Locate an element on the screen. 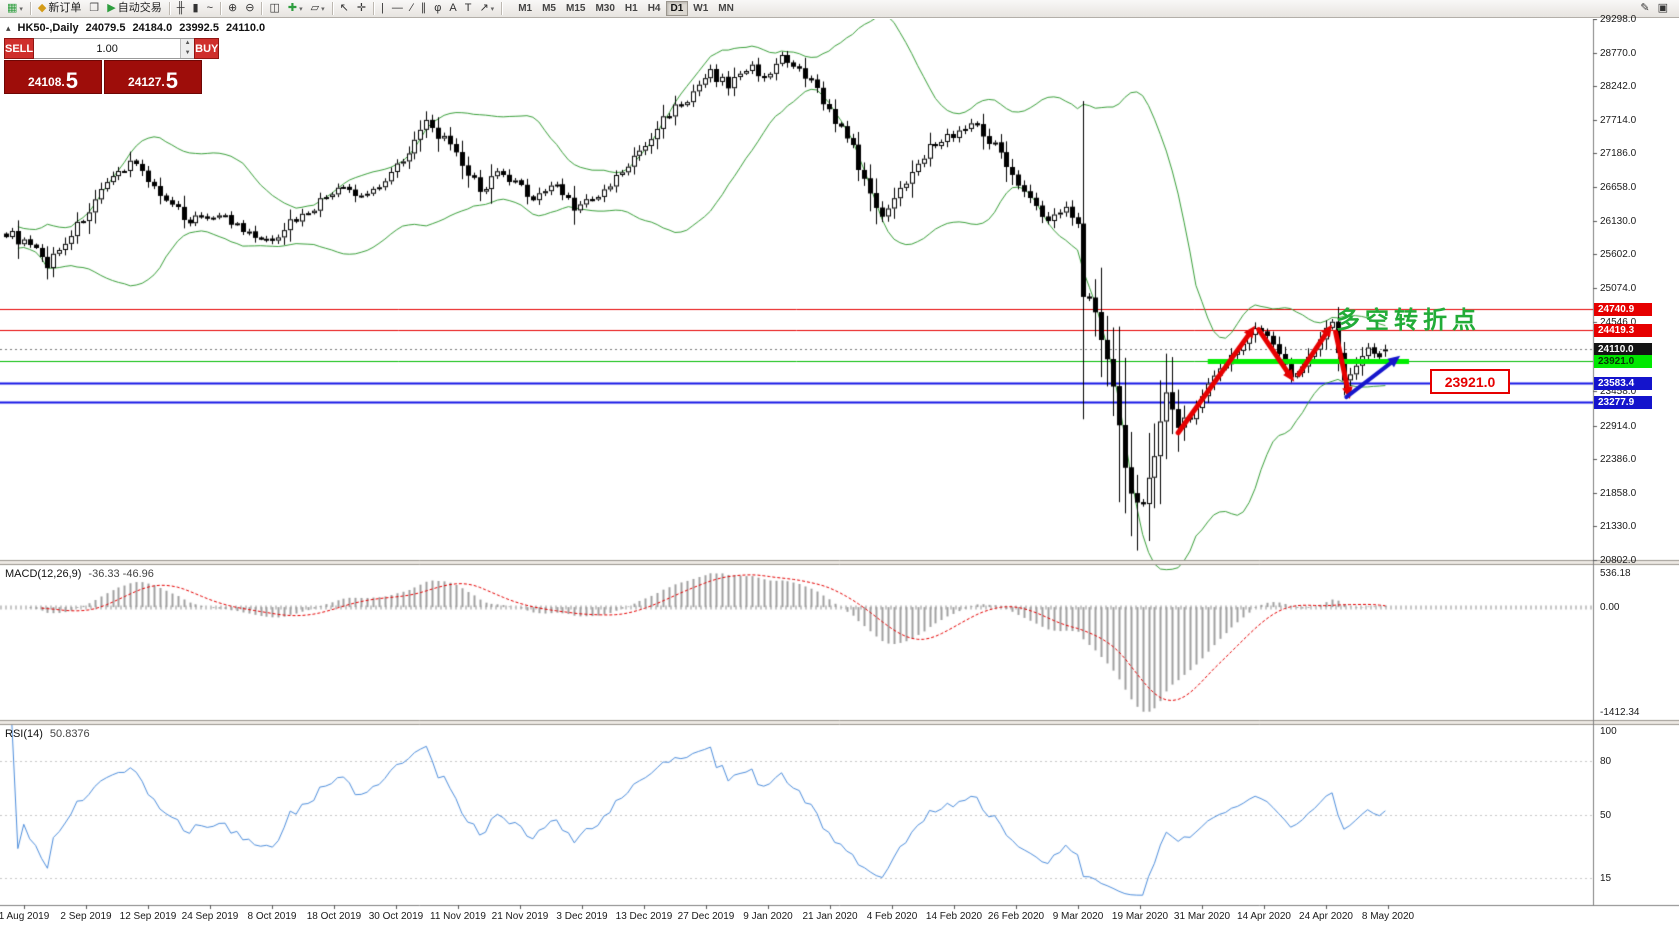  sell-price-button: 24108. 5 is located at coordinates (53, 77).